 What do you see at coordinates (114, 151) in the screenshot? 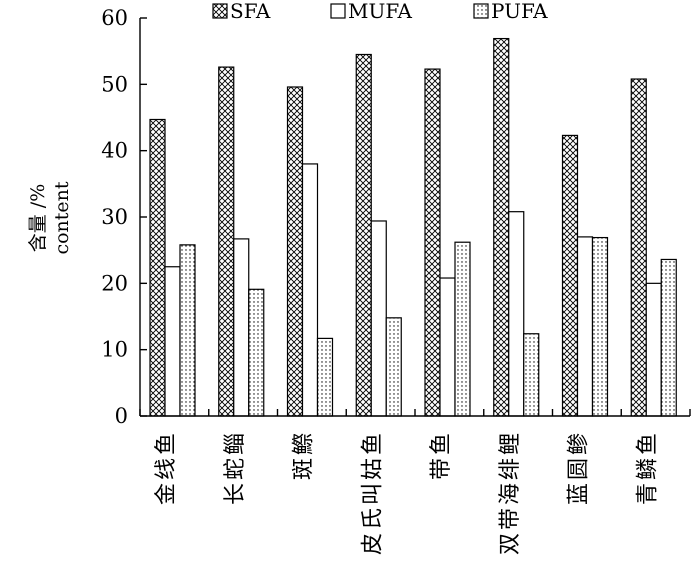
I see `y-tick-label: 40` at bounding box center [114, 151].